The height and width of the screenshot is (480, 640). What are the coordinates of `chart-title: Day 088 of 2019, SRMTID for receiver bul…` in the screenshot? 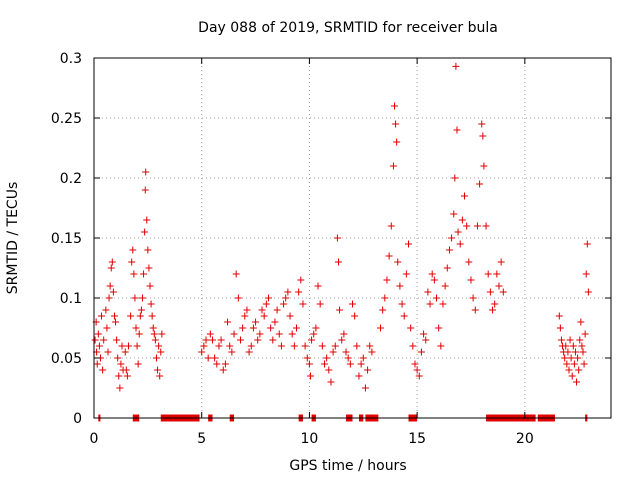 It's located at (348, 28).